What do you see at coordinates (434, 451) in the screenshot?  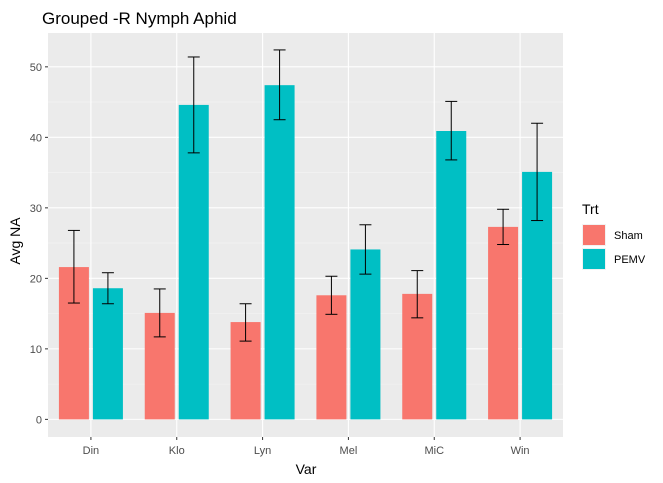 I see `x-tick-label: MiC` at bounding box center [434, 451].